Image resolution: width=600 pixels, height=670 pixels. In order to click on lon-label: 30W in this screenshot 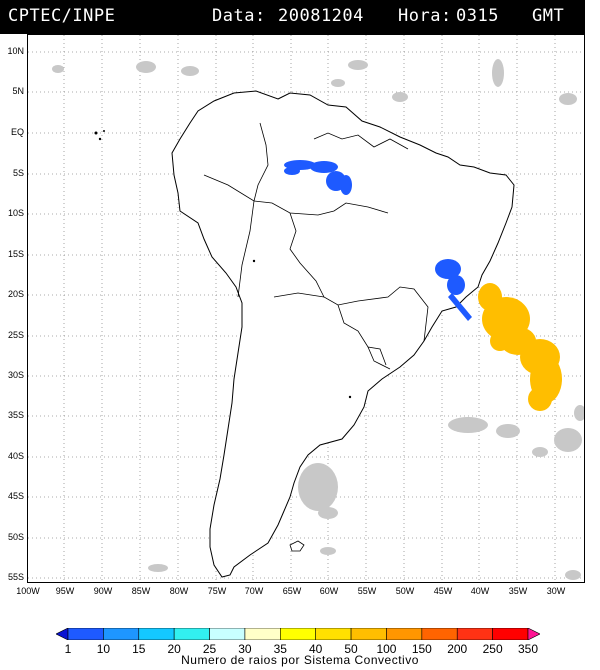, I will do `click(556, 591)`.